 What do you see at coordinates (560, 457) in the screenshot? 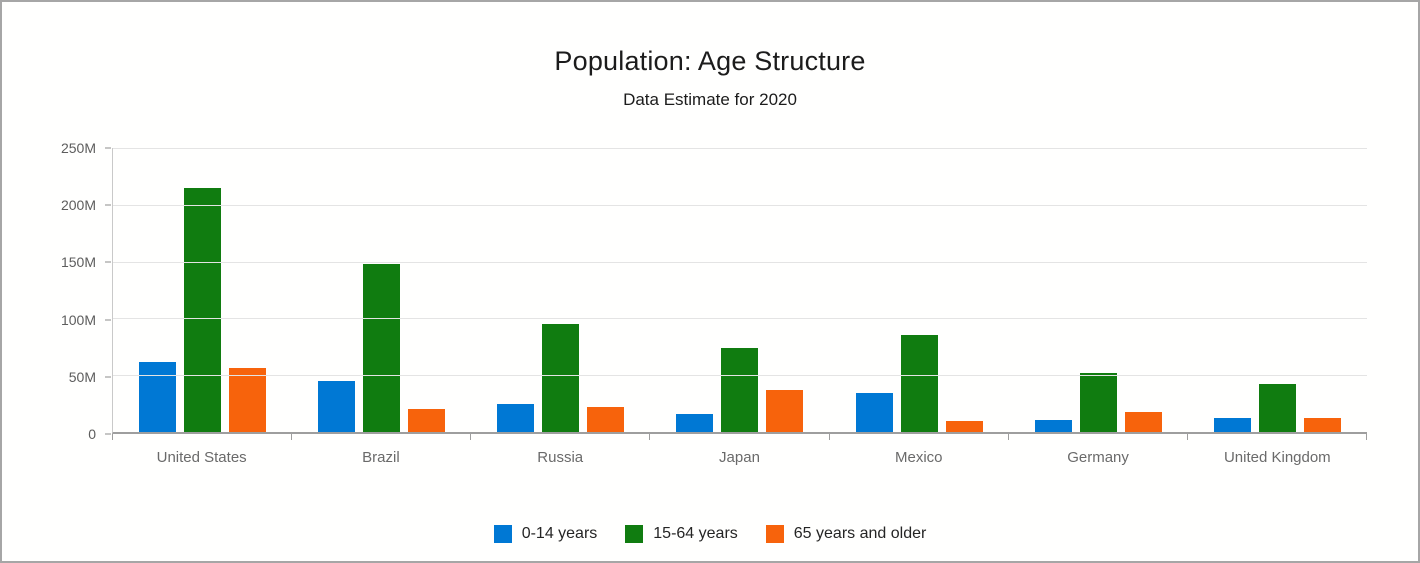
I see `x-axis-category-label-russia: Russia` at bounding box center [560, 457].